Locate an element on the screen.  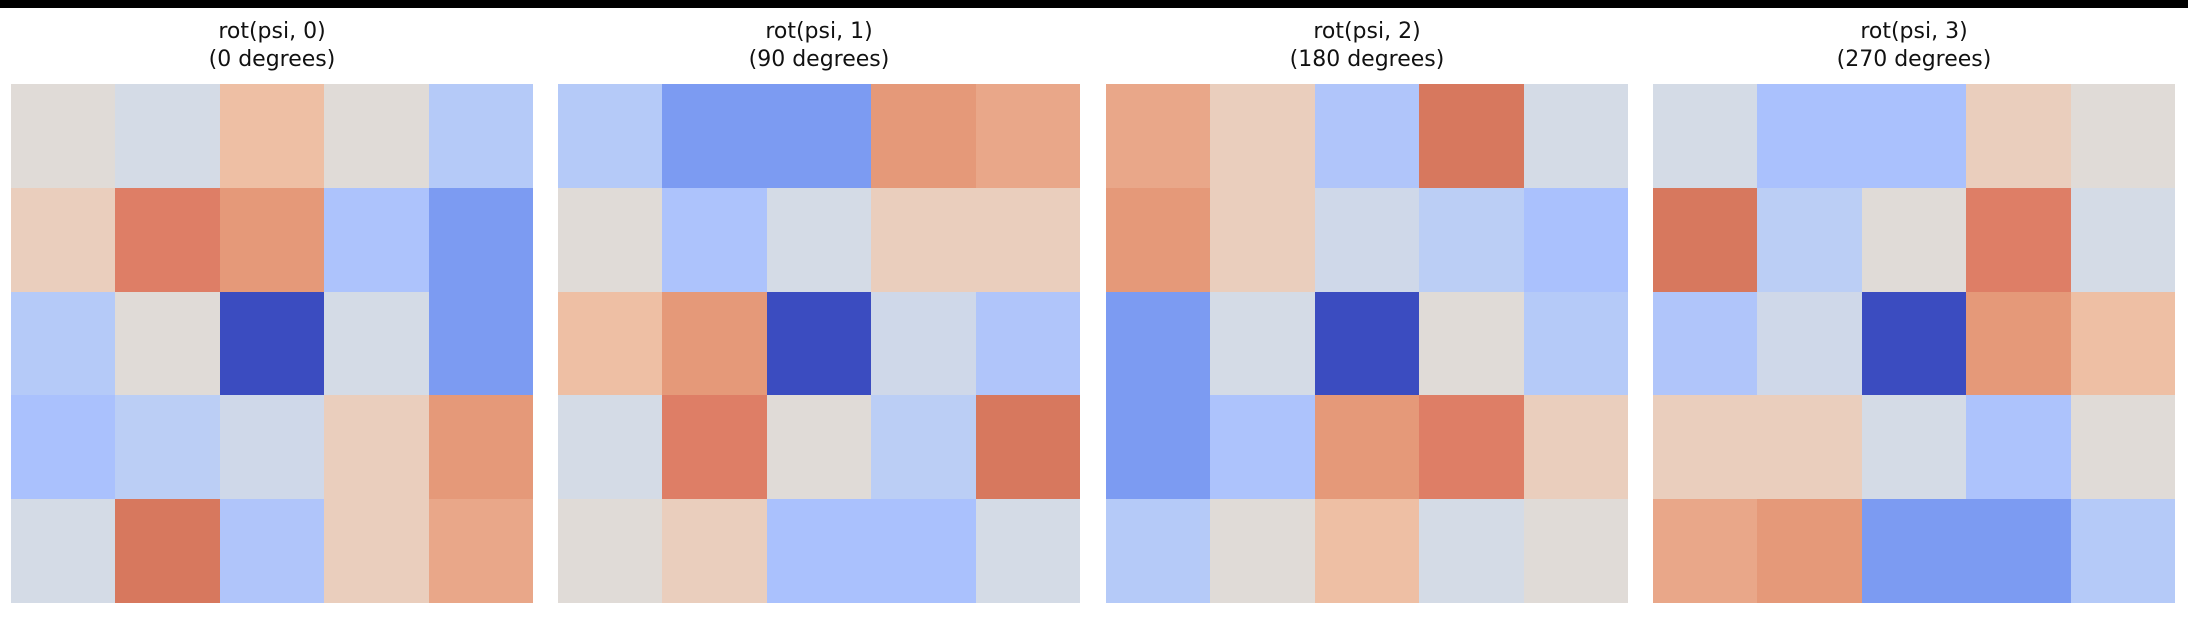
panel-title-line2: (0 degrees) is located at coordinates (272, 59).